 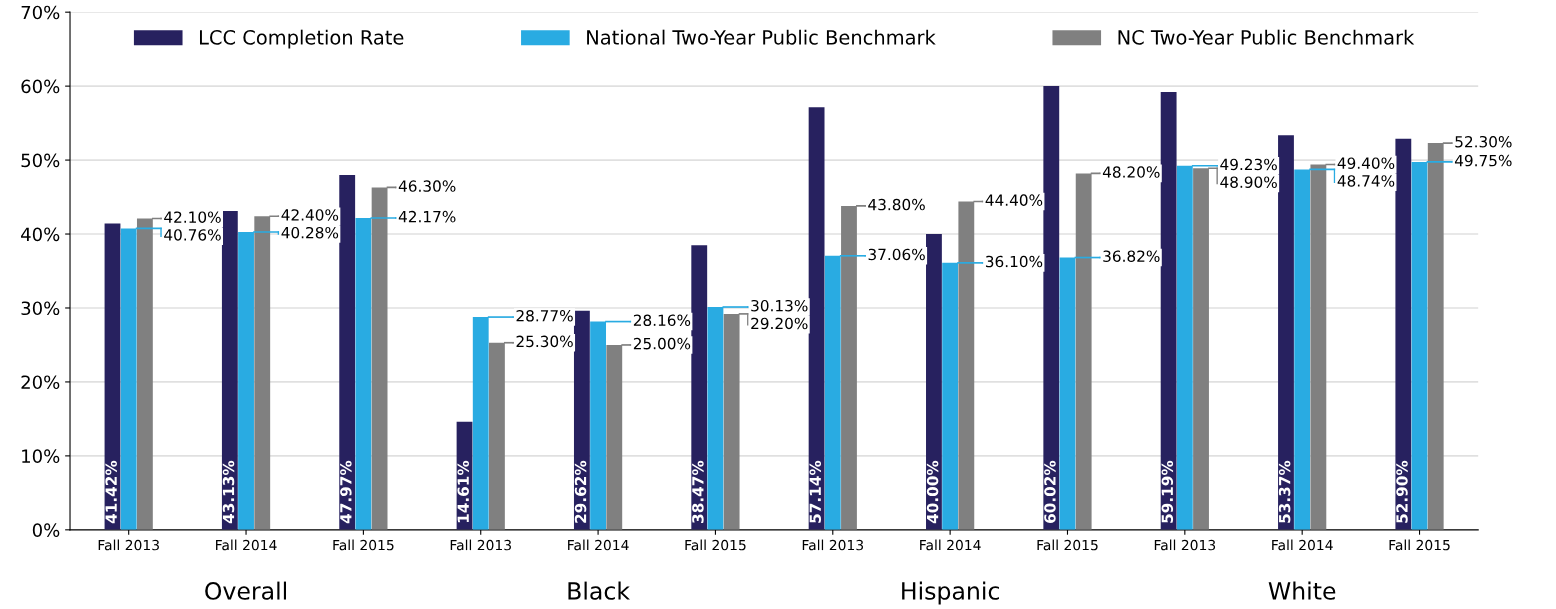 I want to click on data-label: 42.40%, so click(x=310, y=215).